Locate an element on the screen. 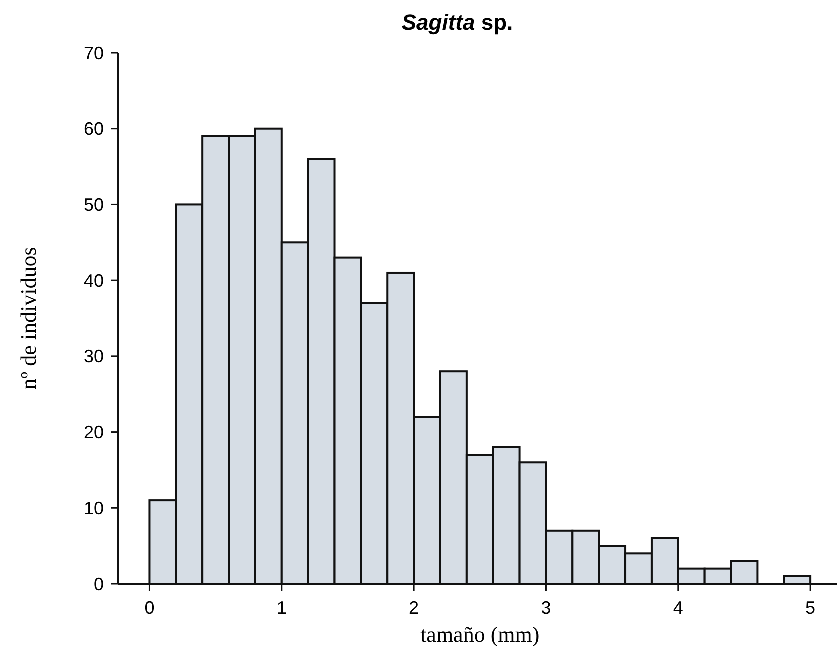 Image resolution: width=837 pixels, height=652 pixels. y-axis-title: nº de individuos is located at coordinates (28, 318).